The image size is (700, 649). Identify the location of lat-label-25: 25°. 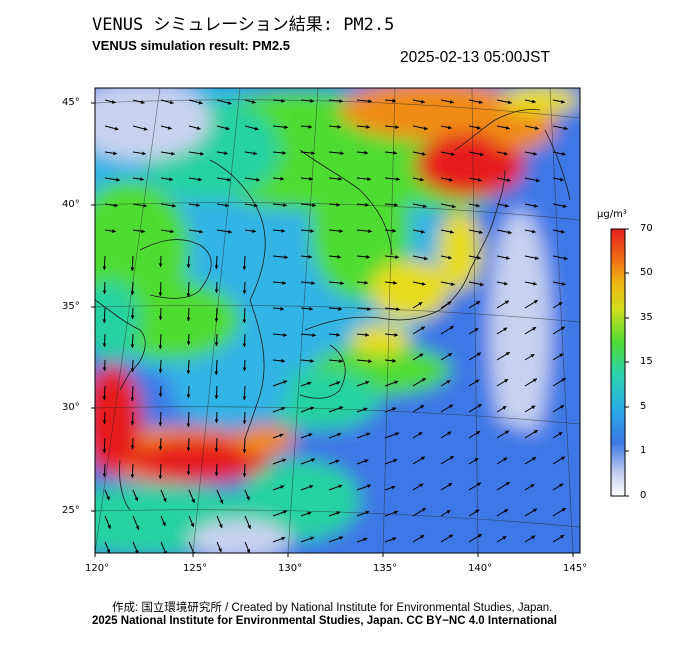
(71, 510).